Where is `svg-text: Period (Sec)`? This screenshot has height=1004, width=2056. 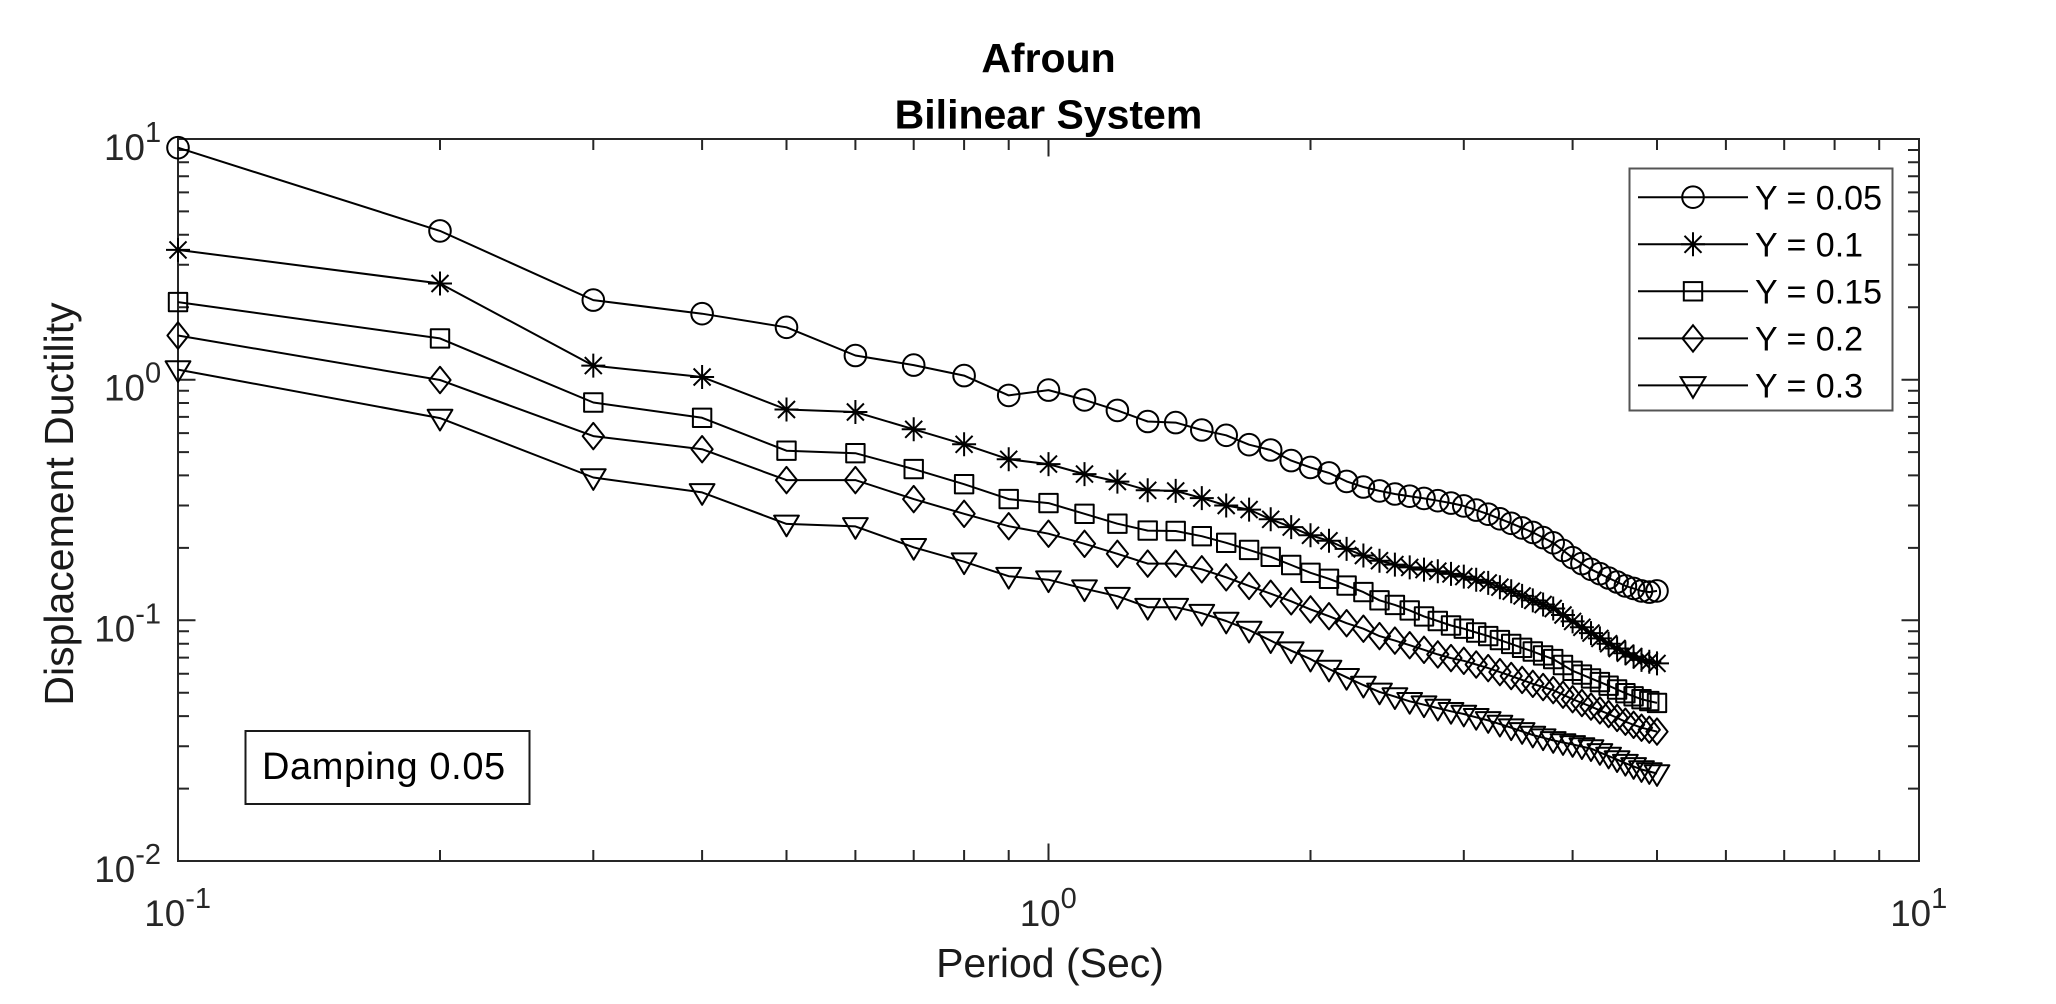
svg-text: Period (Sec) is located at coordinates (1050, 963).